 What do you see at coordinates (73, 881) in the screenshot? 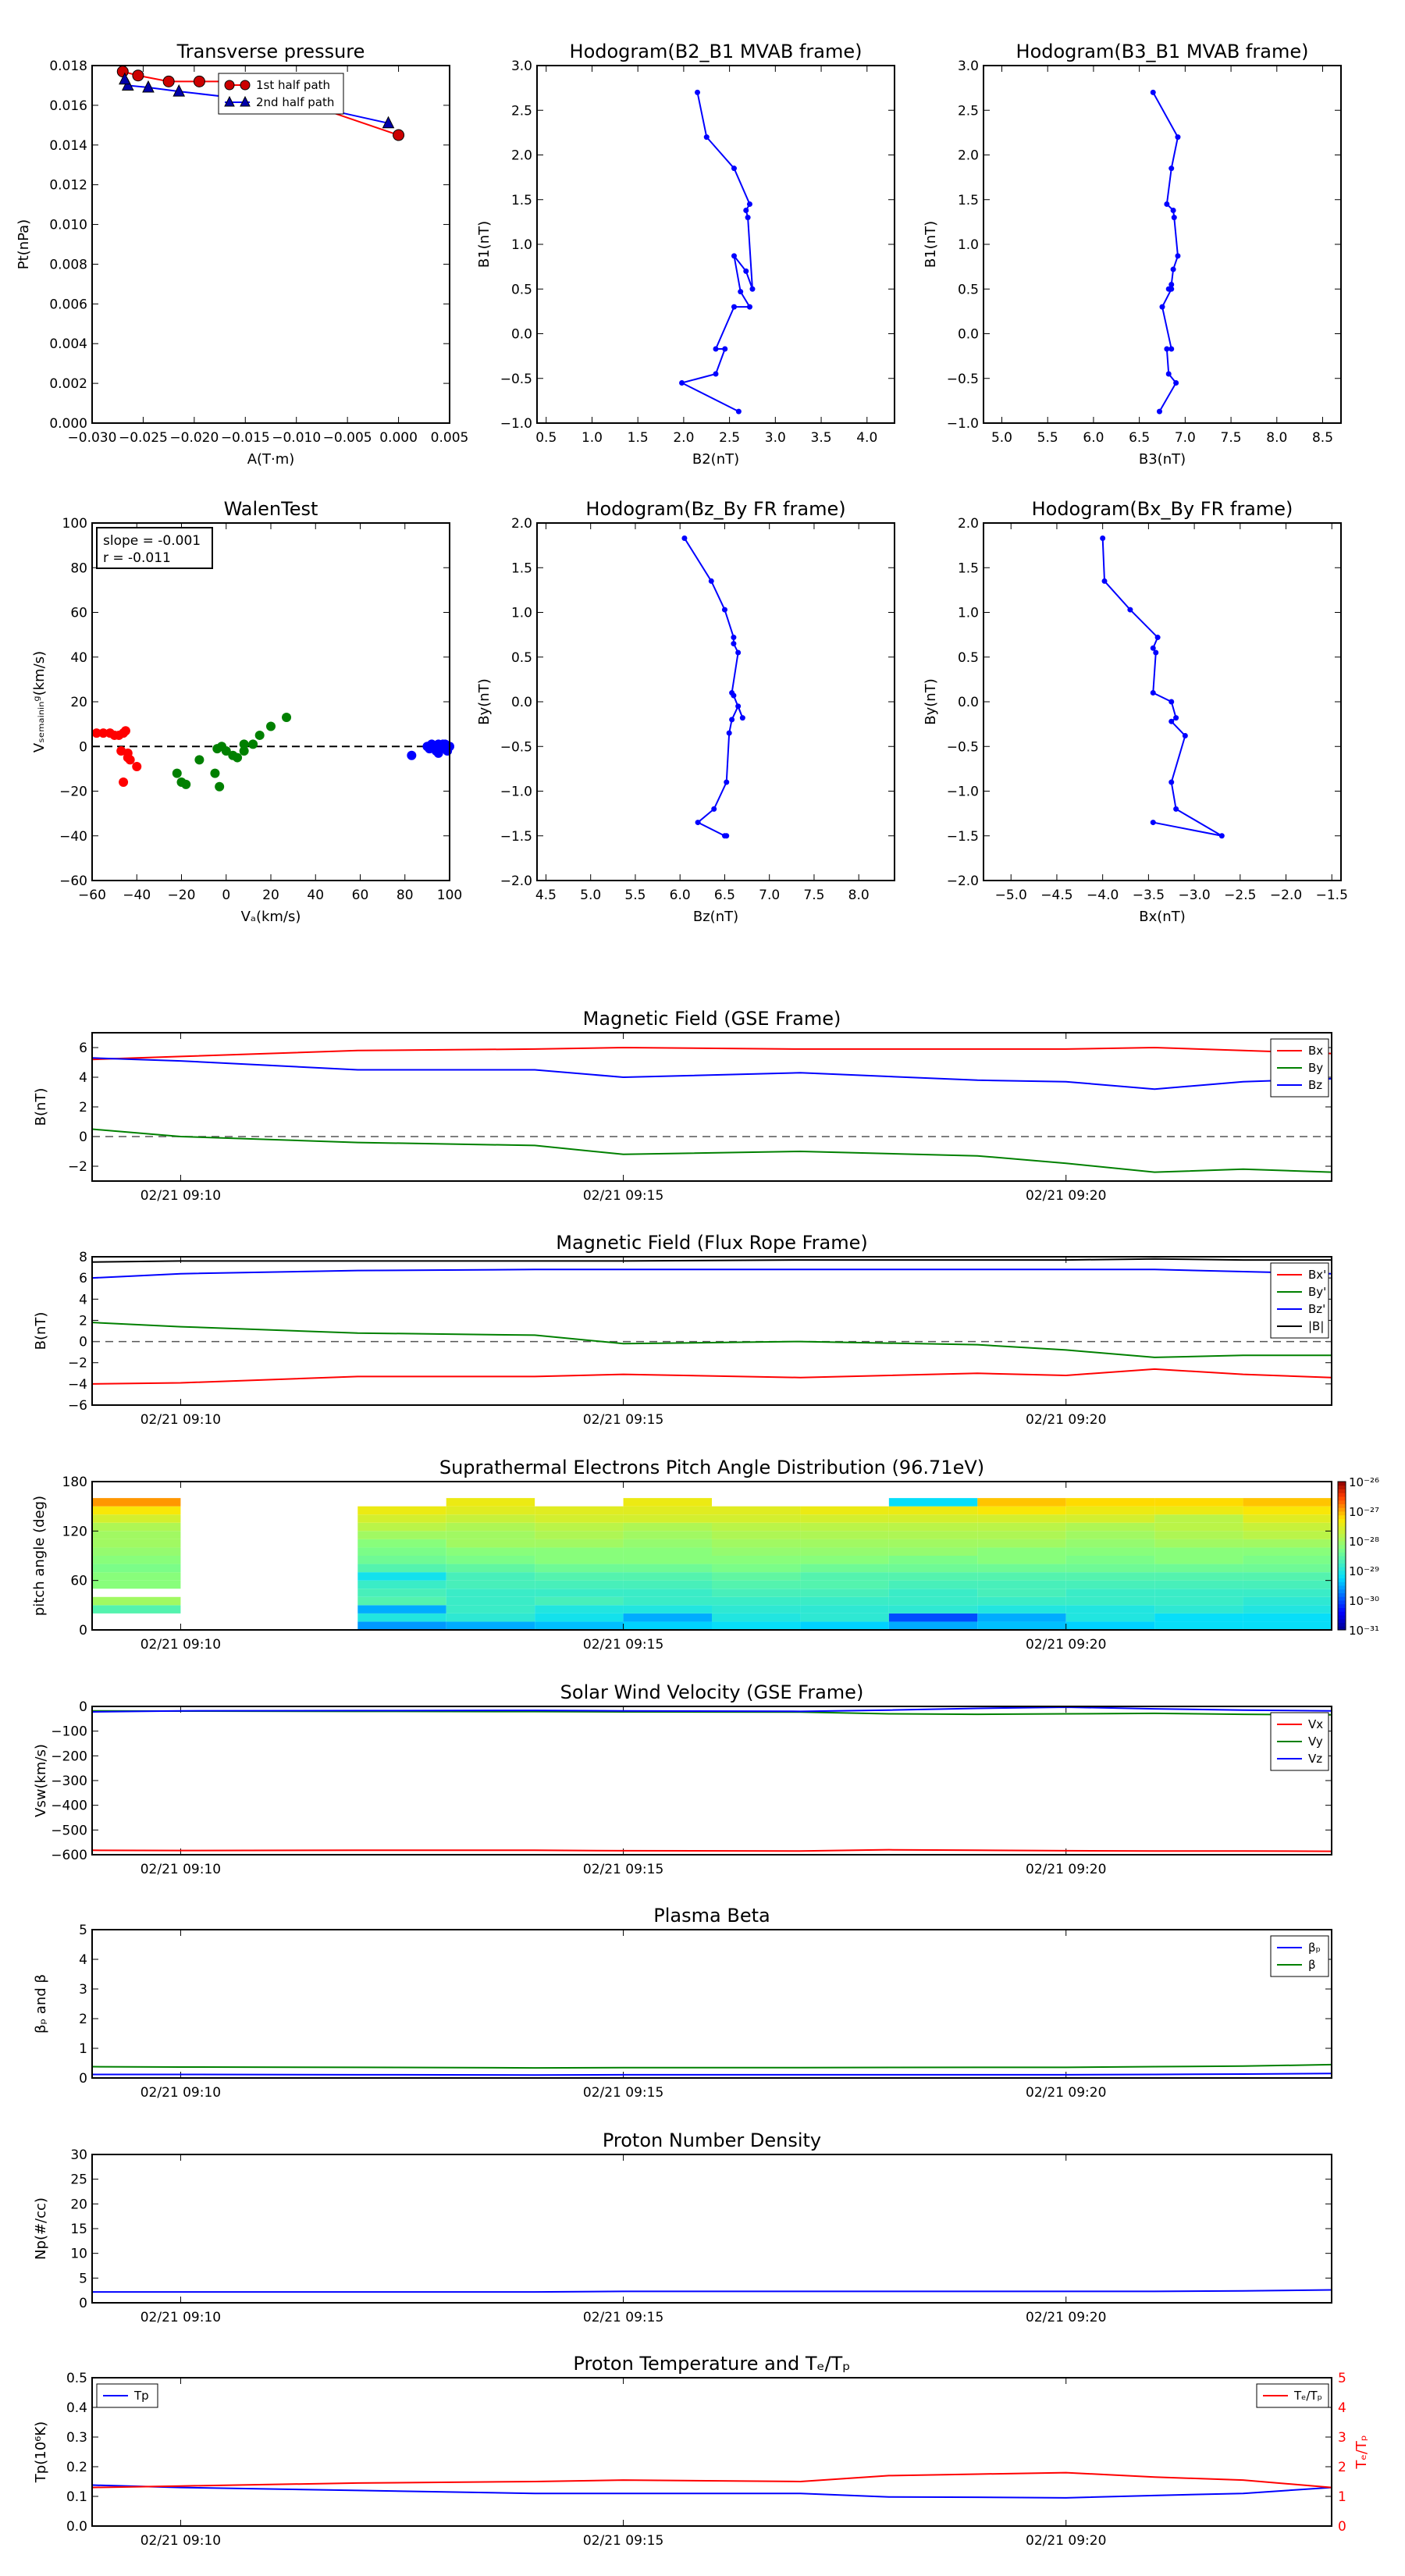
I see `y-tick-label: −60` at bounding box center [73, 881].